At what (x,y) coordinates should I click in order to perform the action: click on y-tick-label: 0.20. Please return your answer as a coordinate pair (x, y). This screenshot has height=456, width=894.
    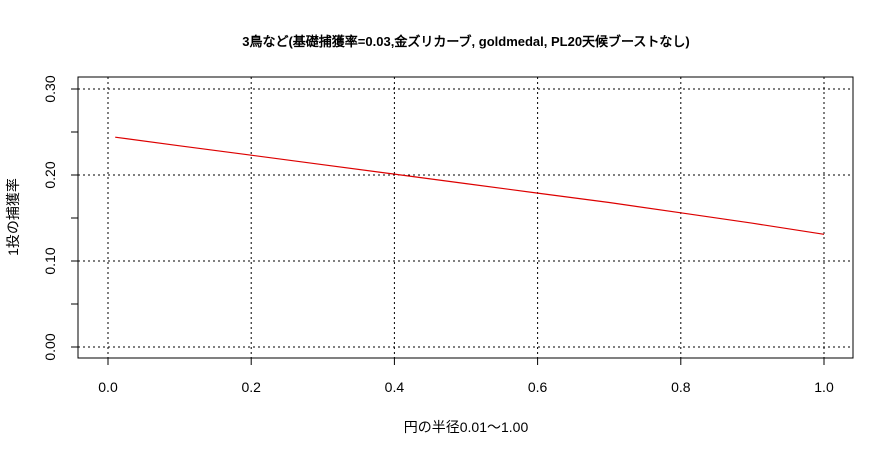
    Looking at the image, I should click on (50, 174).